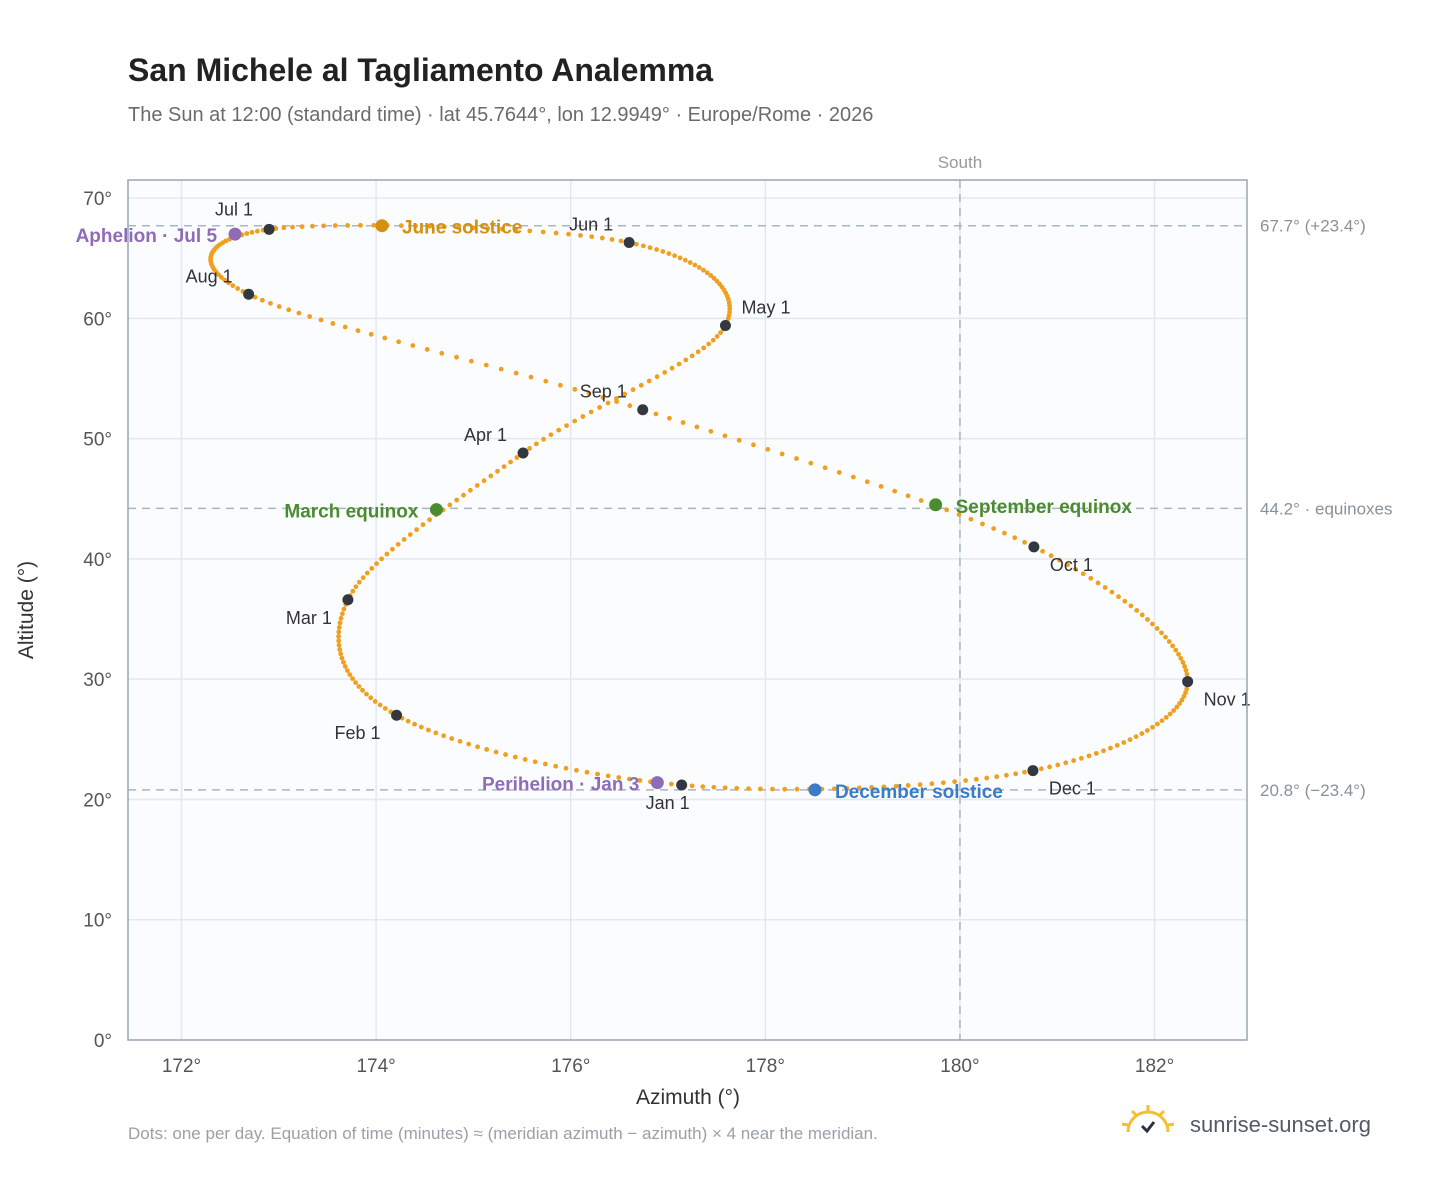 Image resolution: width=1448 pixels, height=1188 pixels. What do you see at coordinates (97, 800) in the screenshot?
I see `y-tick-label: 20°` at bounding box center [97, 800].